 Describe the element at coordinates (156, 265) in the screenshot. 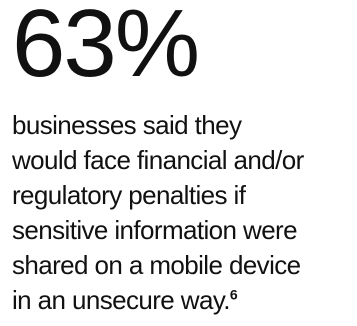

I see `statistic-description-line: shared on a mobile device` at that location.